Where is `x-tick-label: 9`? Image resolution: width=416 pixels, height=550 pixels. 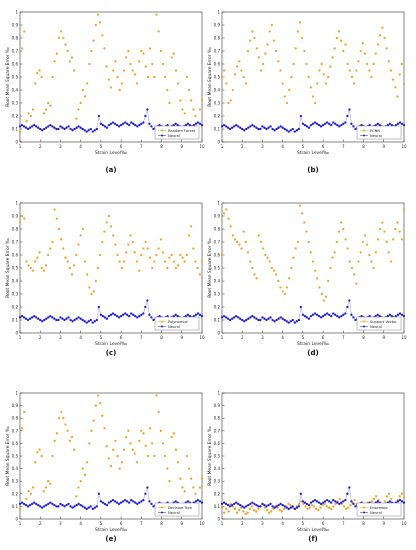
x-tick-label: 9 is located at coordinates (384, 337).